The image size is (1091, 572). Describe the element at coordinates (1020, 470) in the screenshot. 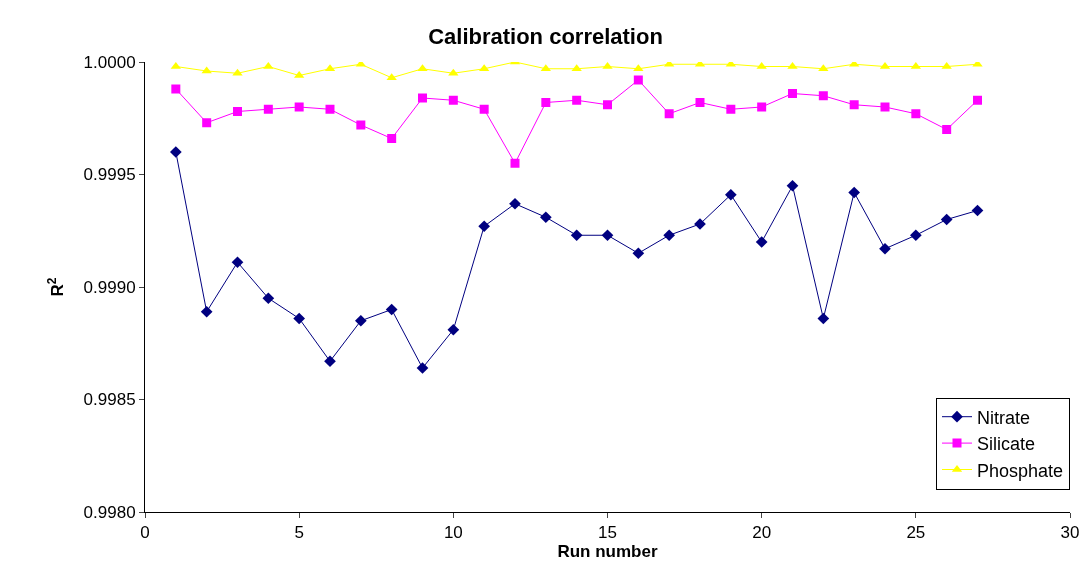

I see `legend-label: Phosphate` at that location.